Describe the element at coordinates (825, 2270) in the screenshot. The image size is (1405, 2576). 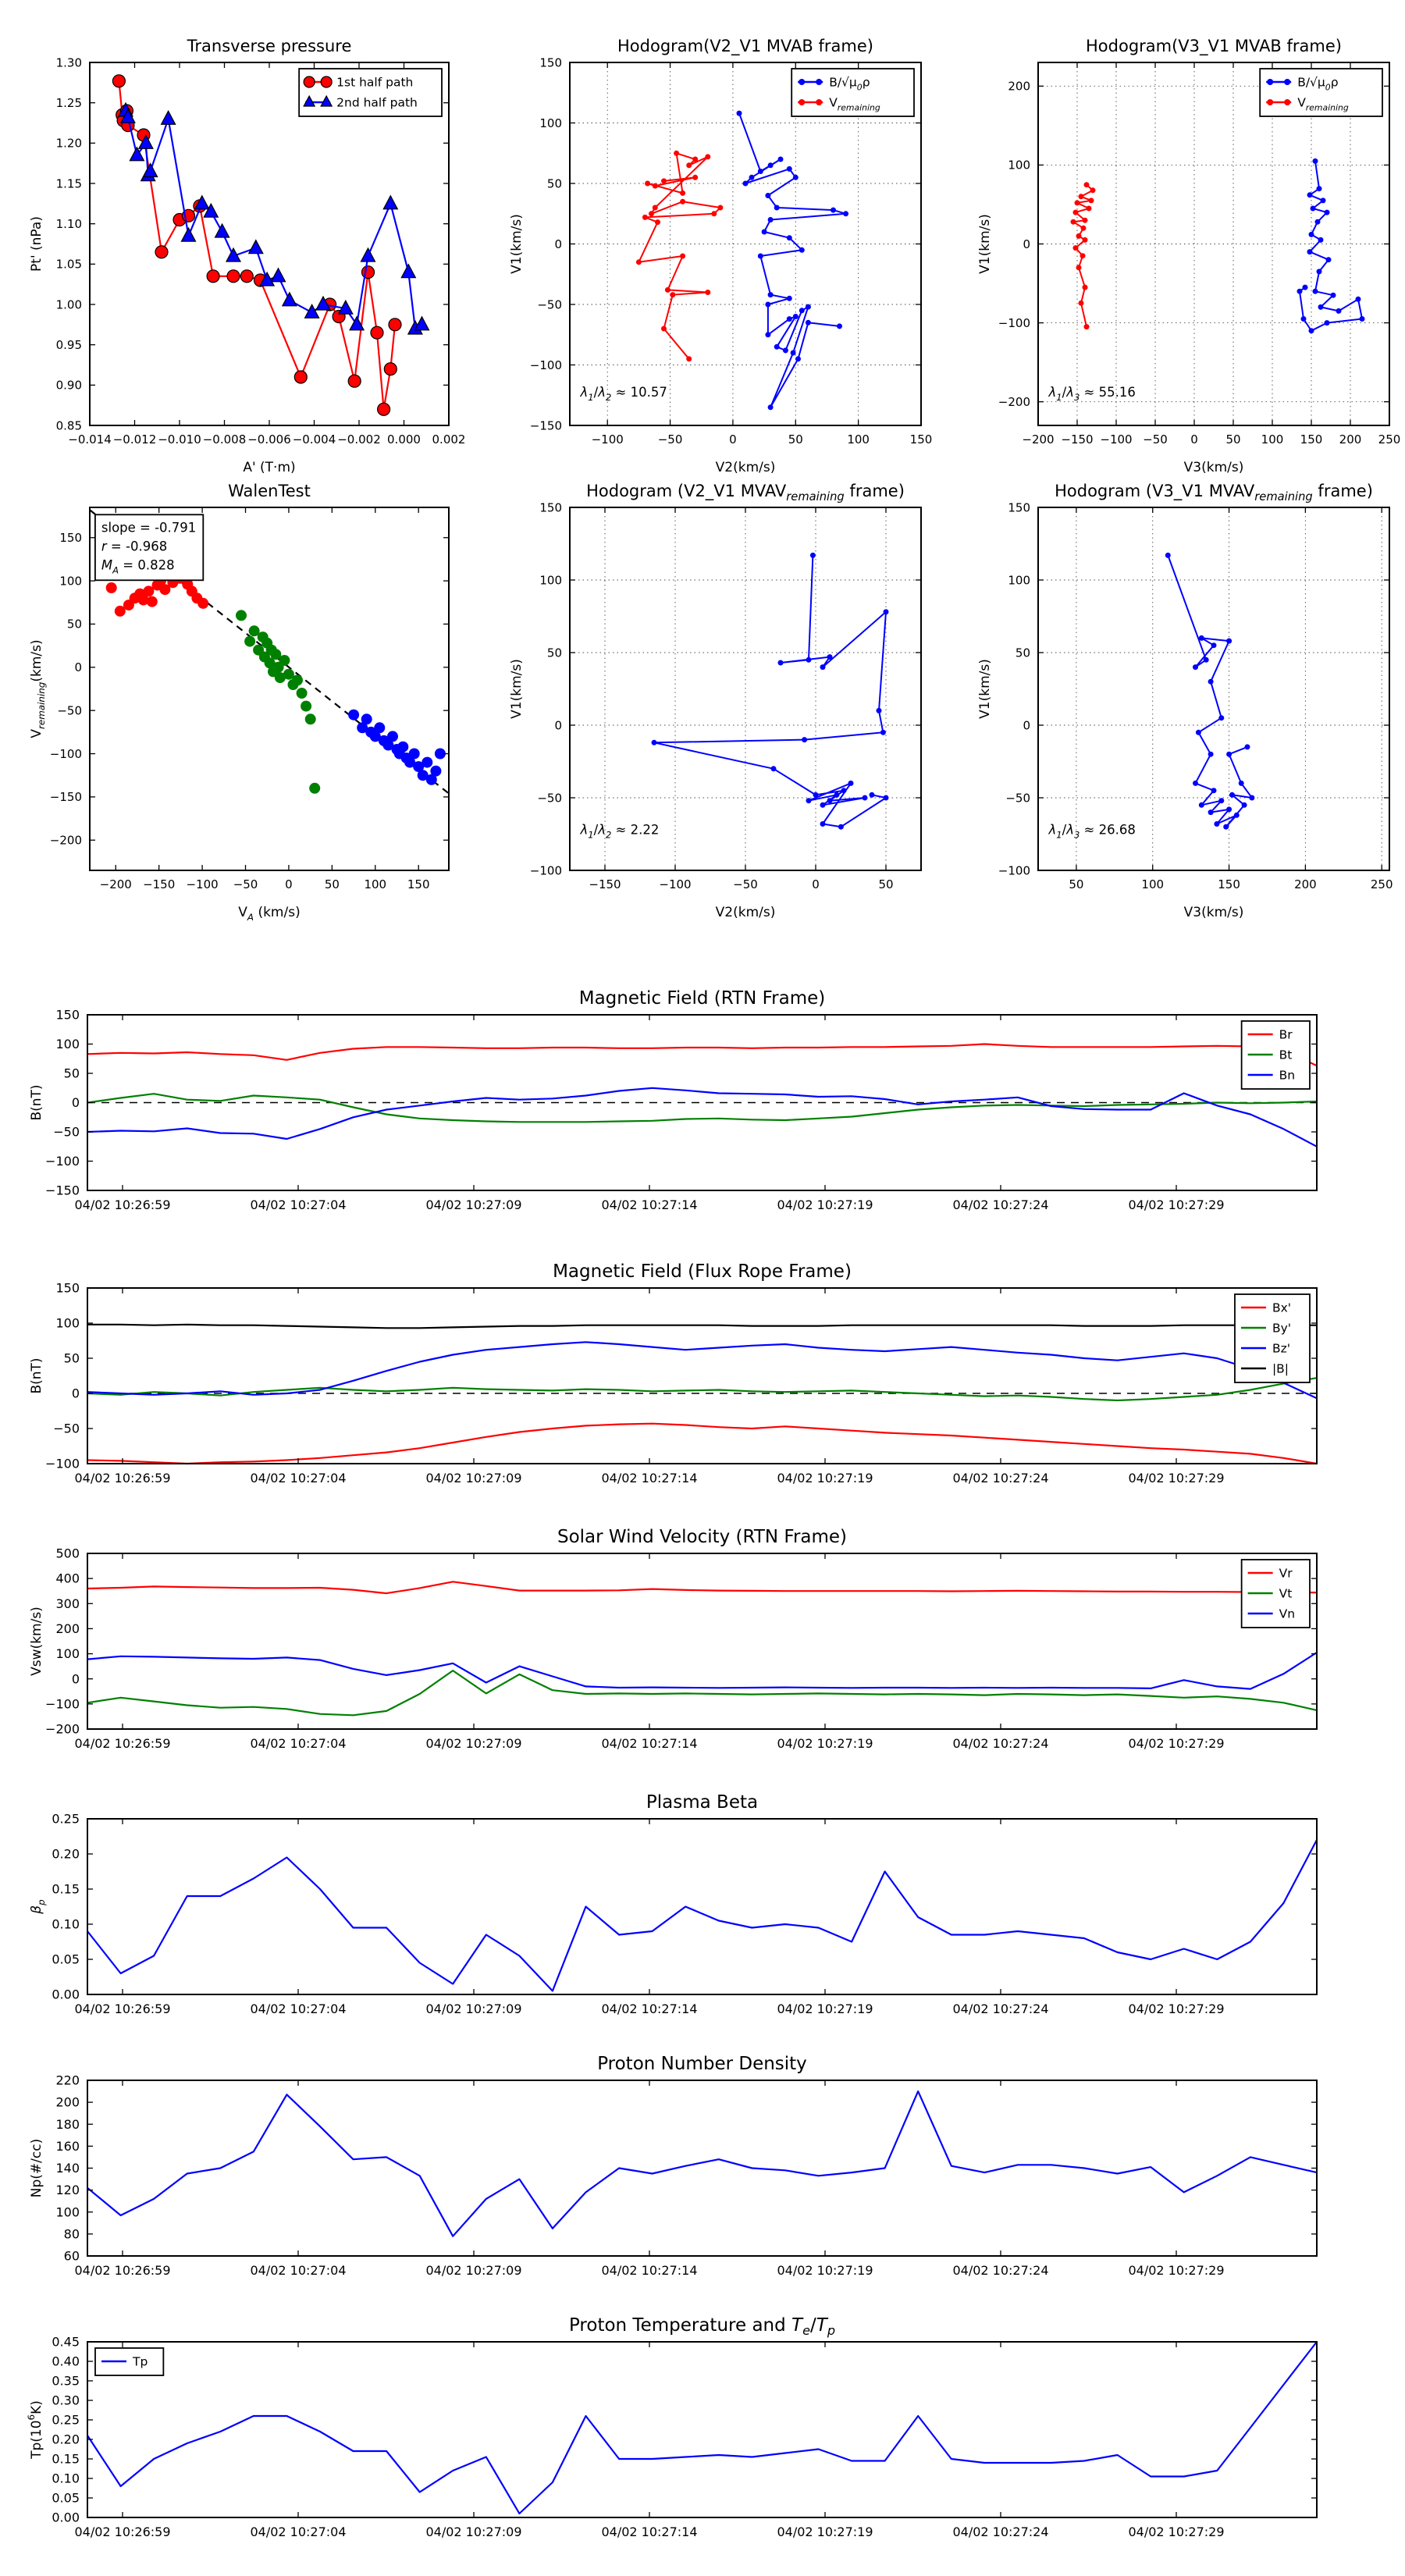
I see `x-tick-label: 04/02 10:27:19` at that location.